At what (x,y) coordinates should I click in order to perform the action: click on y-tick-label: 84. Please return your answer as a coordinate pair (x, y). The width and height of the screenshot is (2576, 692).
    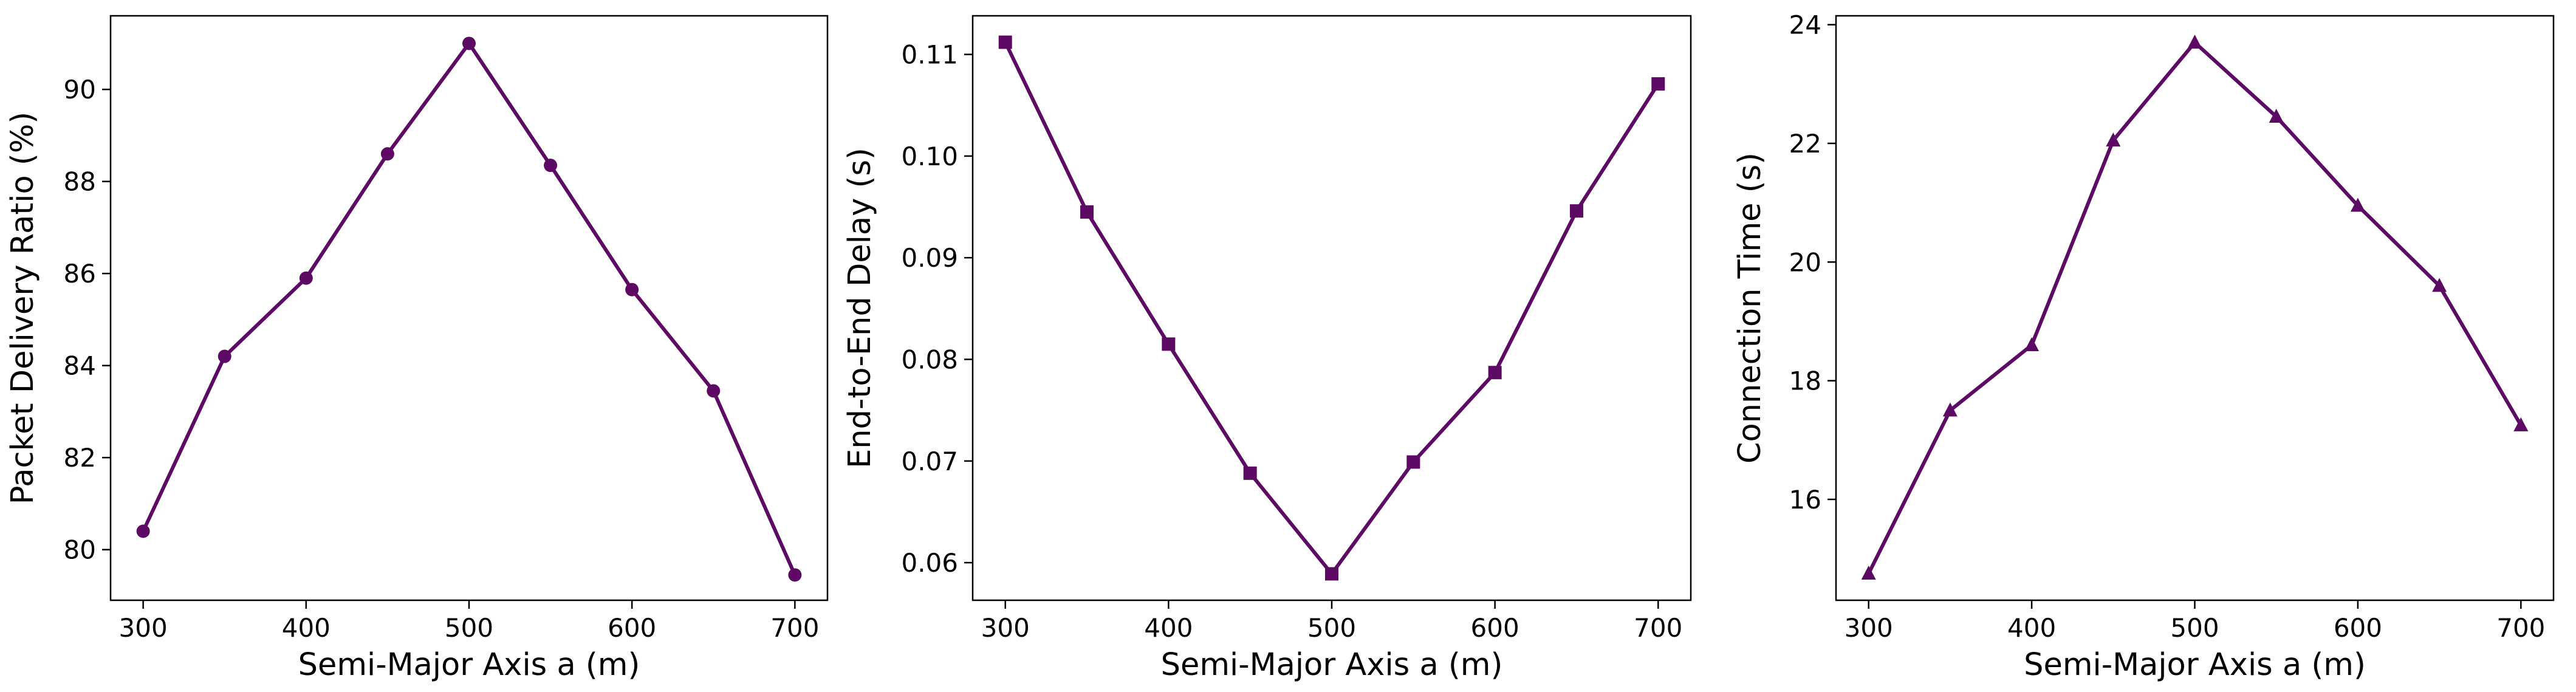
    Looking at the image, I should click on (80, 366).